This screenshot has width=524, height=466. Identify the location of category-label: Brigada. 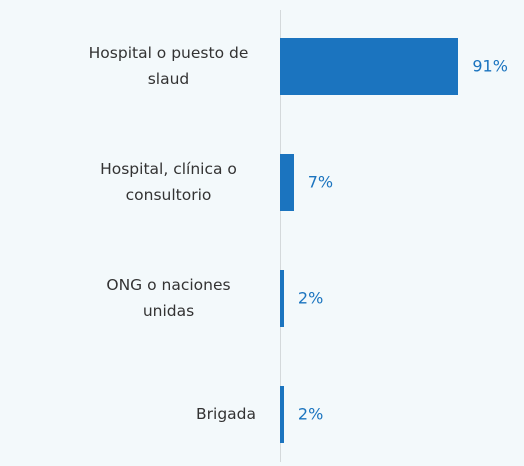
(226, 414).